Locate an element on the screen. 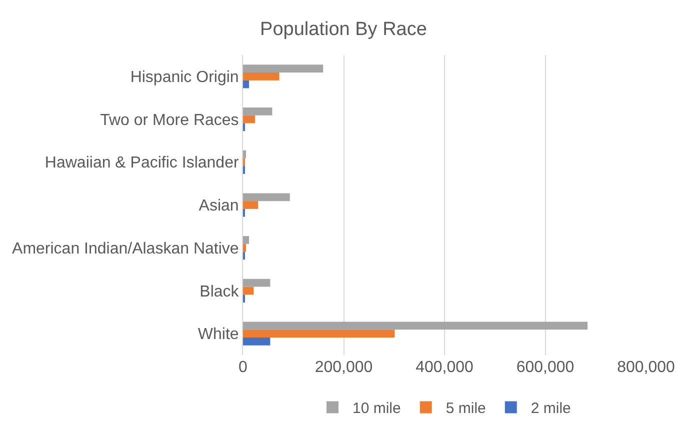 The height and width of the screenshot is (436, 687). x-tick-label: 0 is located at coordinates (243, 367).